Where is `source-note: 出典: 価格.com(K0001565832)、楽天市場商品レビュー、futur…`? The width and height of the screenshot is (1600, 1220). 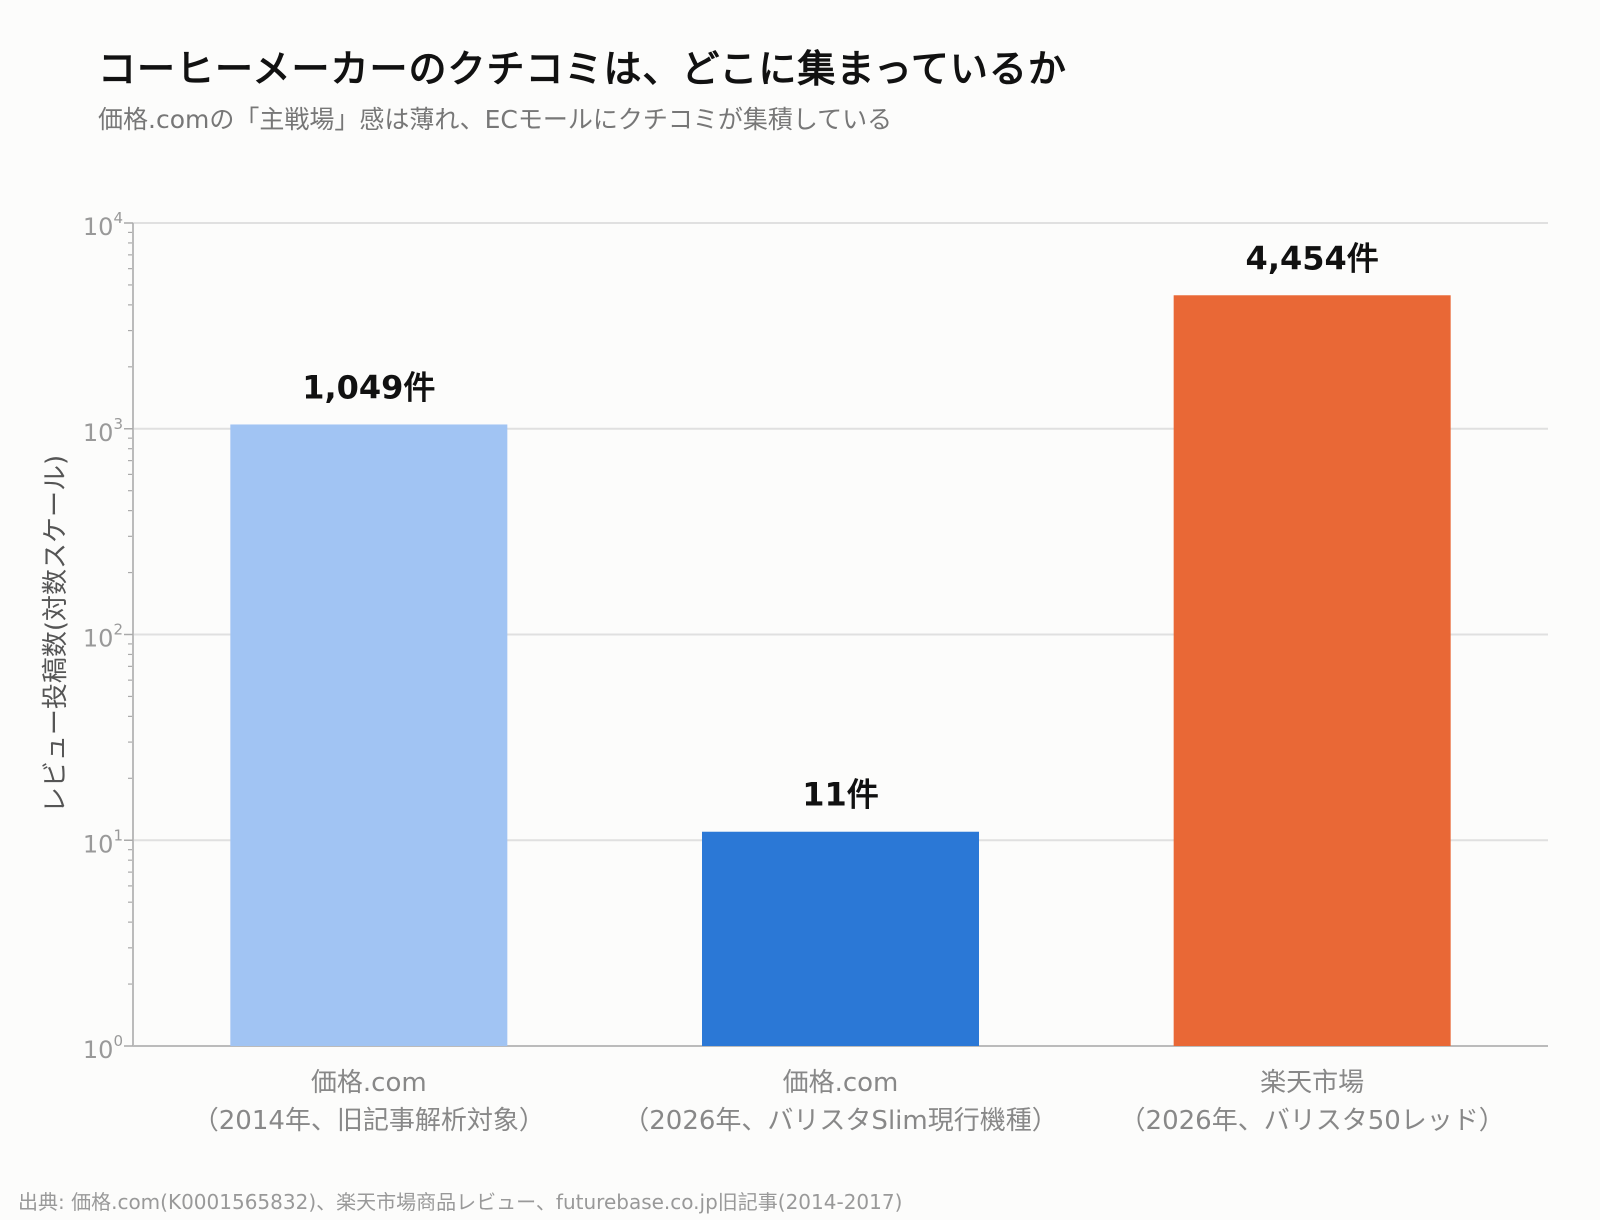
source-note: 出典: 価格.com(K0001565832)、楽天市場商品レビュー、futur… is located at coordinates (460, 1202).